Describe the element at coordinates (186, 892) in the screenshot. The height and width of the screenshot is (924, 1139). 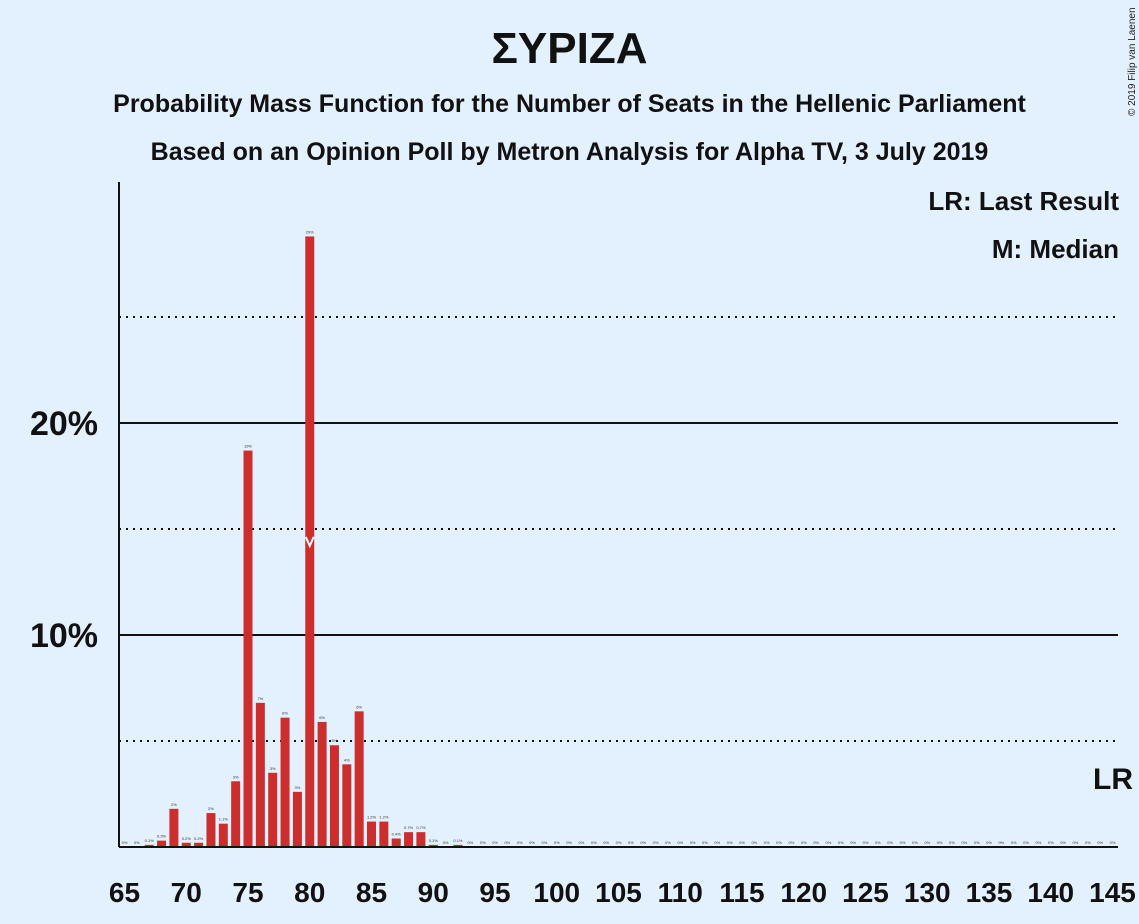
I see `x-tick-label: 70` at that location.